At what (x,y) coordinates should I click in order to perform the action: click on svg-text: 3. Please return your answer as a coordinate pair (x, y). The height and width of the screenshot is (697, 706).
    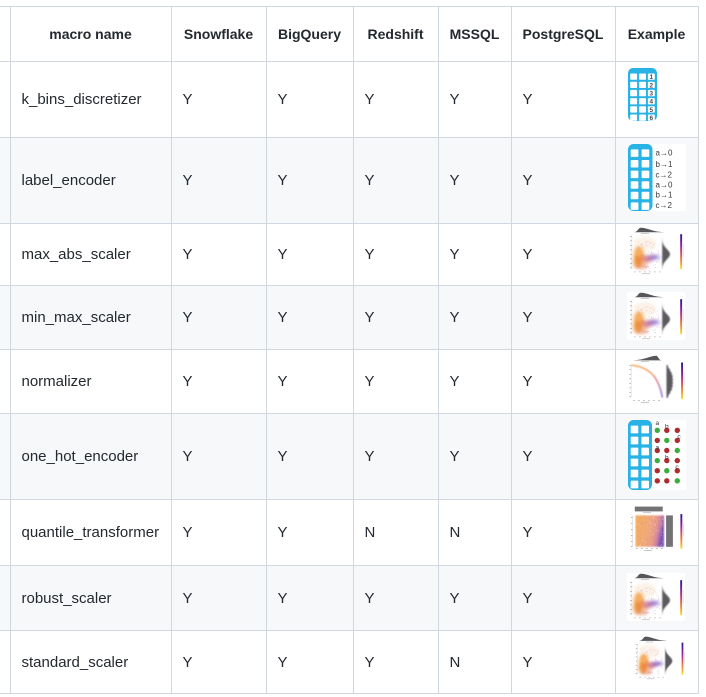
    Looking at the image, I should click on (651, 94).